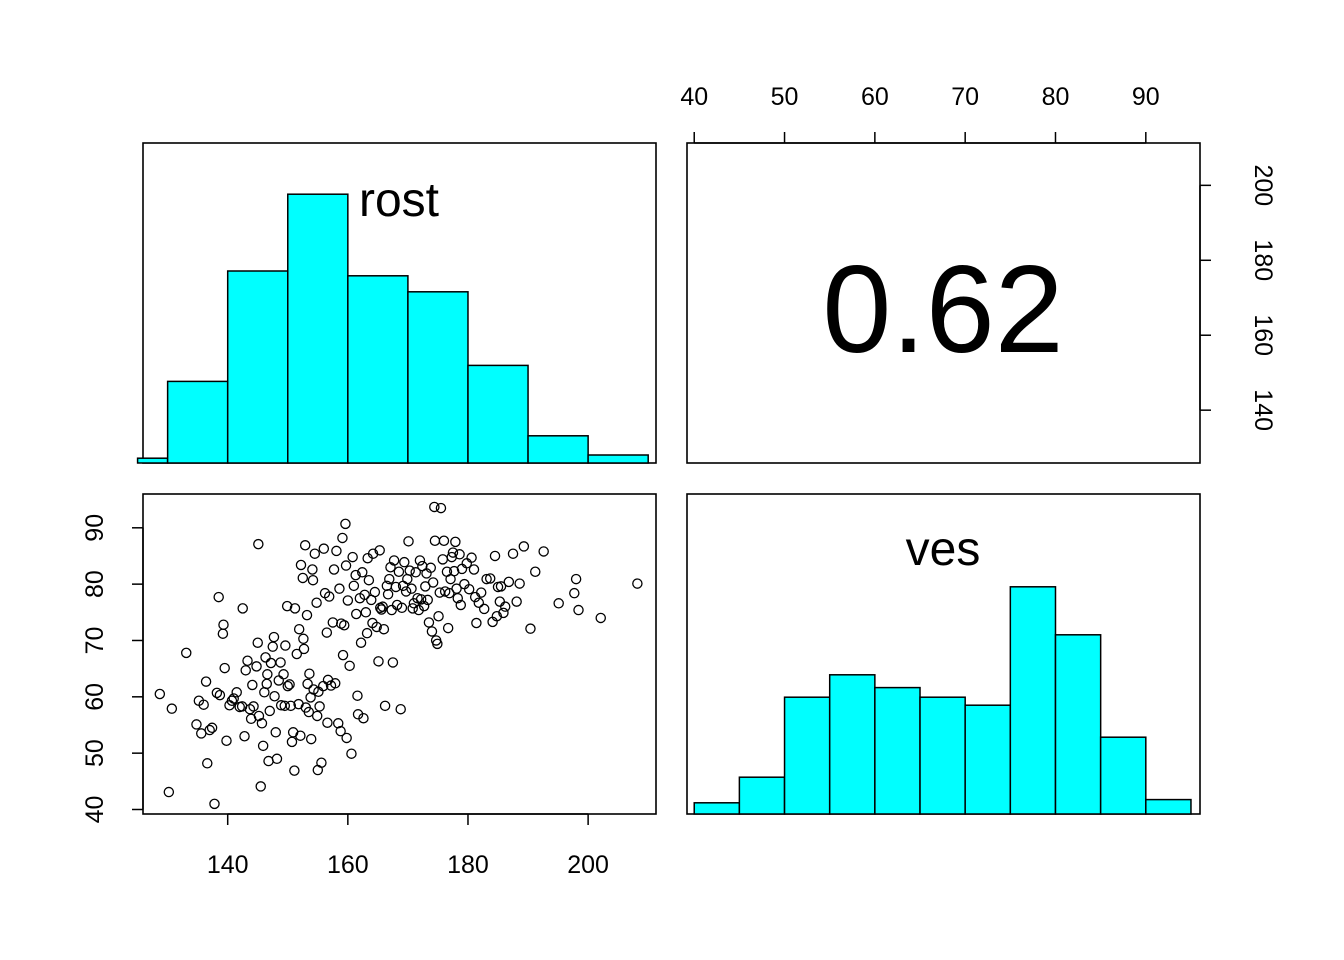 Image resolution: width=1344 pixels, height=960 pixels. What do you see at coordinates (95, 641) in the screenshot?
I see `left-axis-tick-label: 70` at bounding box center [95, 641].